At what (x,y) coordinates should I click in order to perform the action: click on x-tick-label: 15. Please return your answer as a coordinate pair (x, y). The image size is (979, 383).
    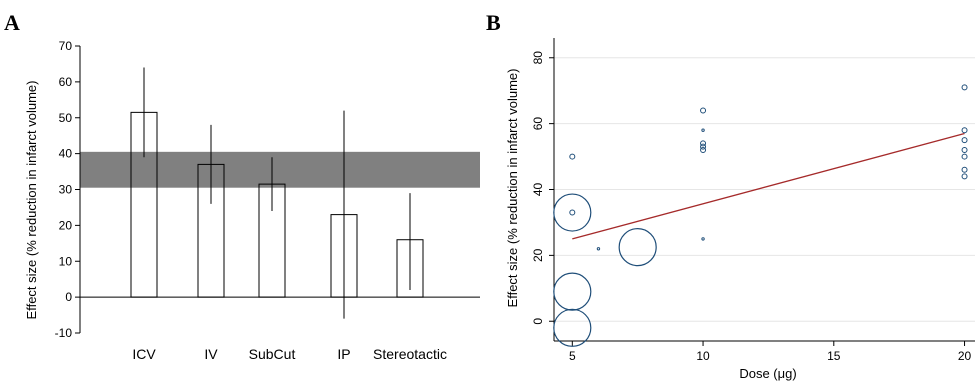
    Looking at the image, I should click on (834, 356).